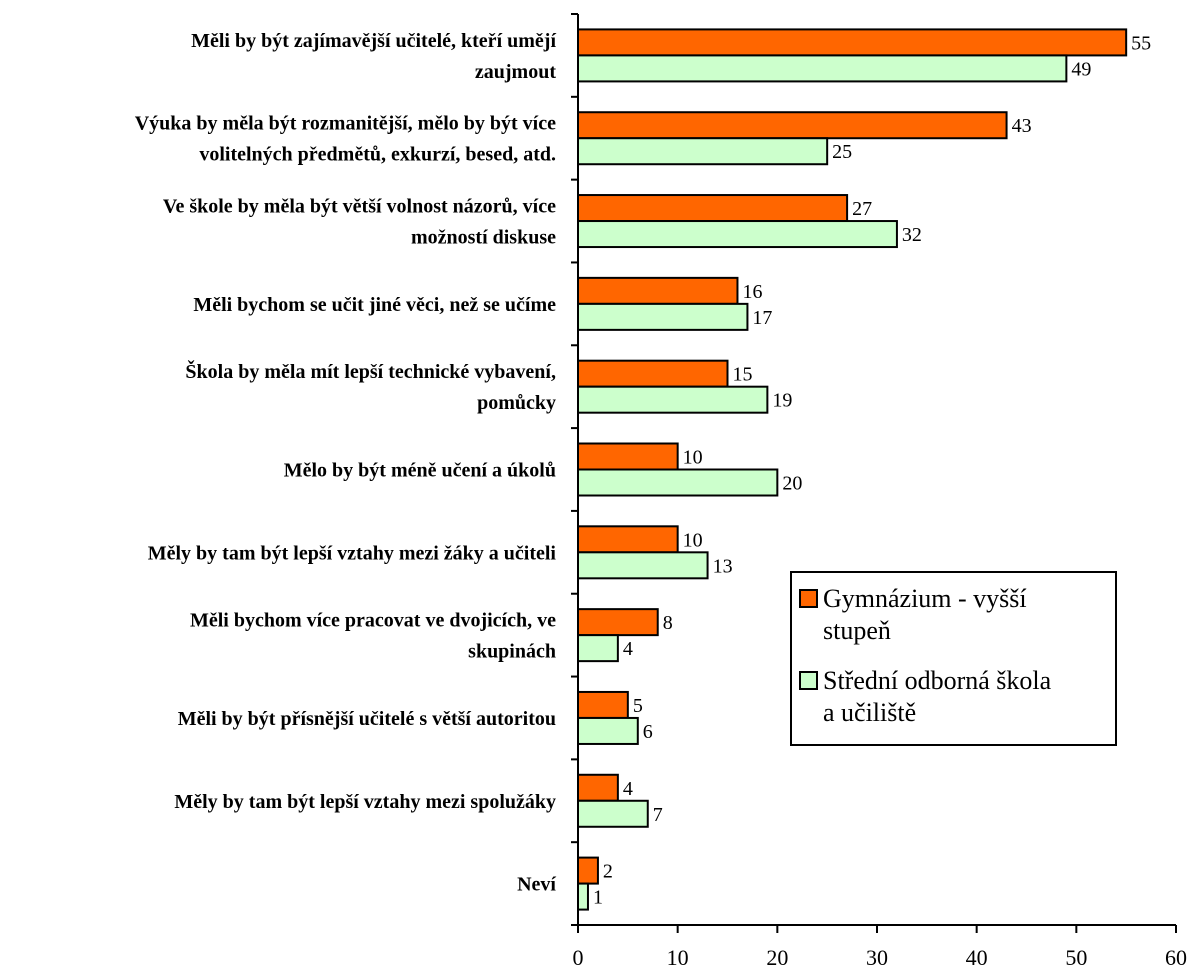  Describe the element at coordinates (925, 598) in the screenshot. I see `legend-label-series-1-line-1: Gymnázium - vyšší` at that location.